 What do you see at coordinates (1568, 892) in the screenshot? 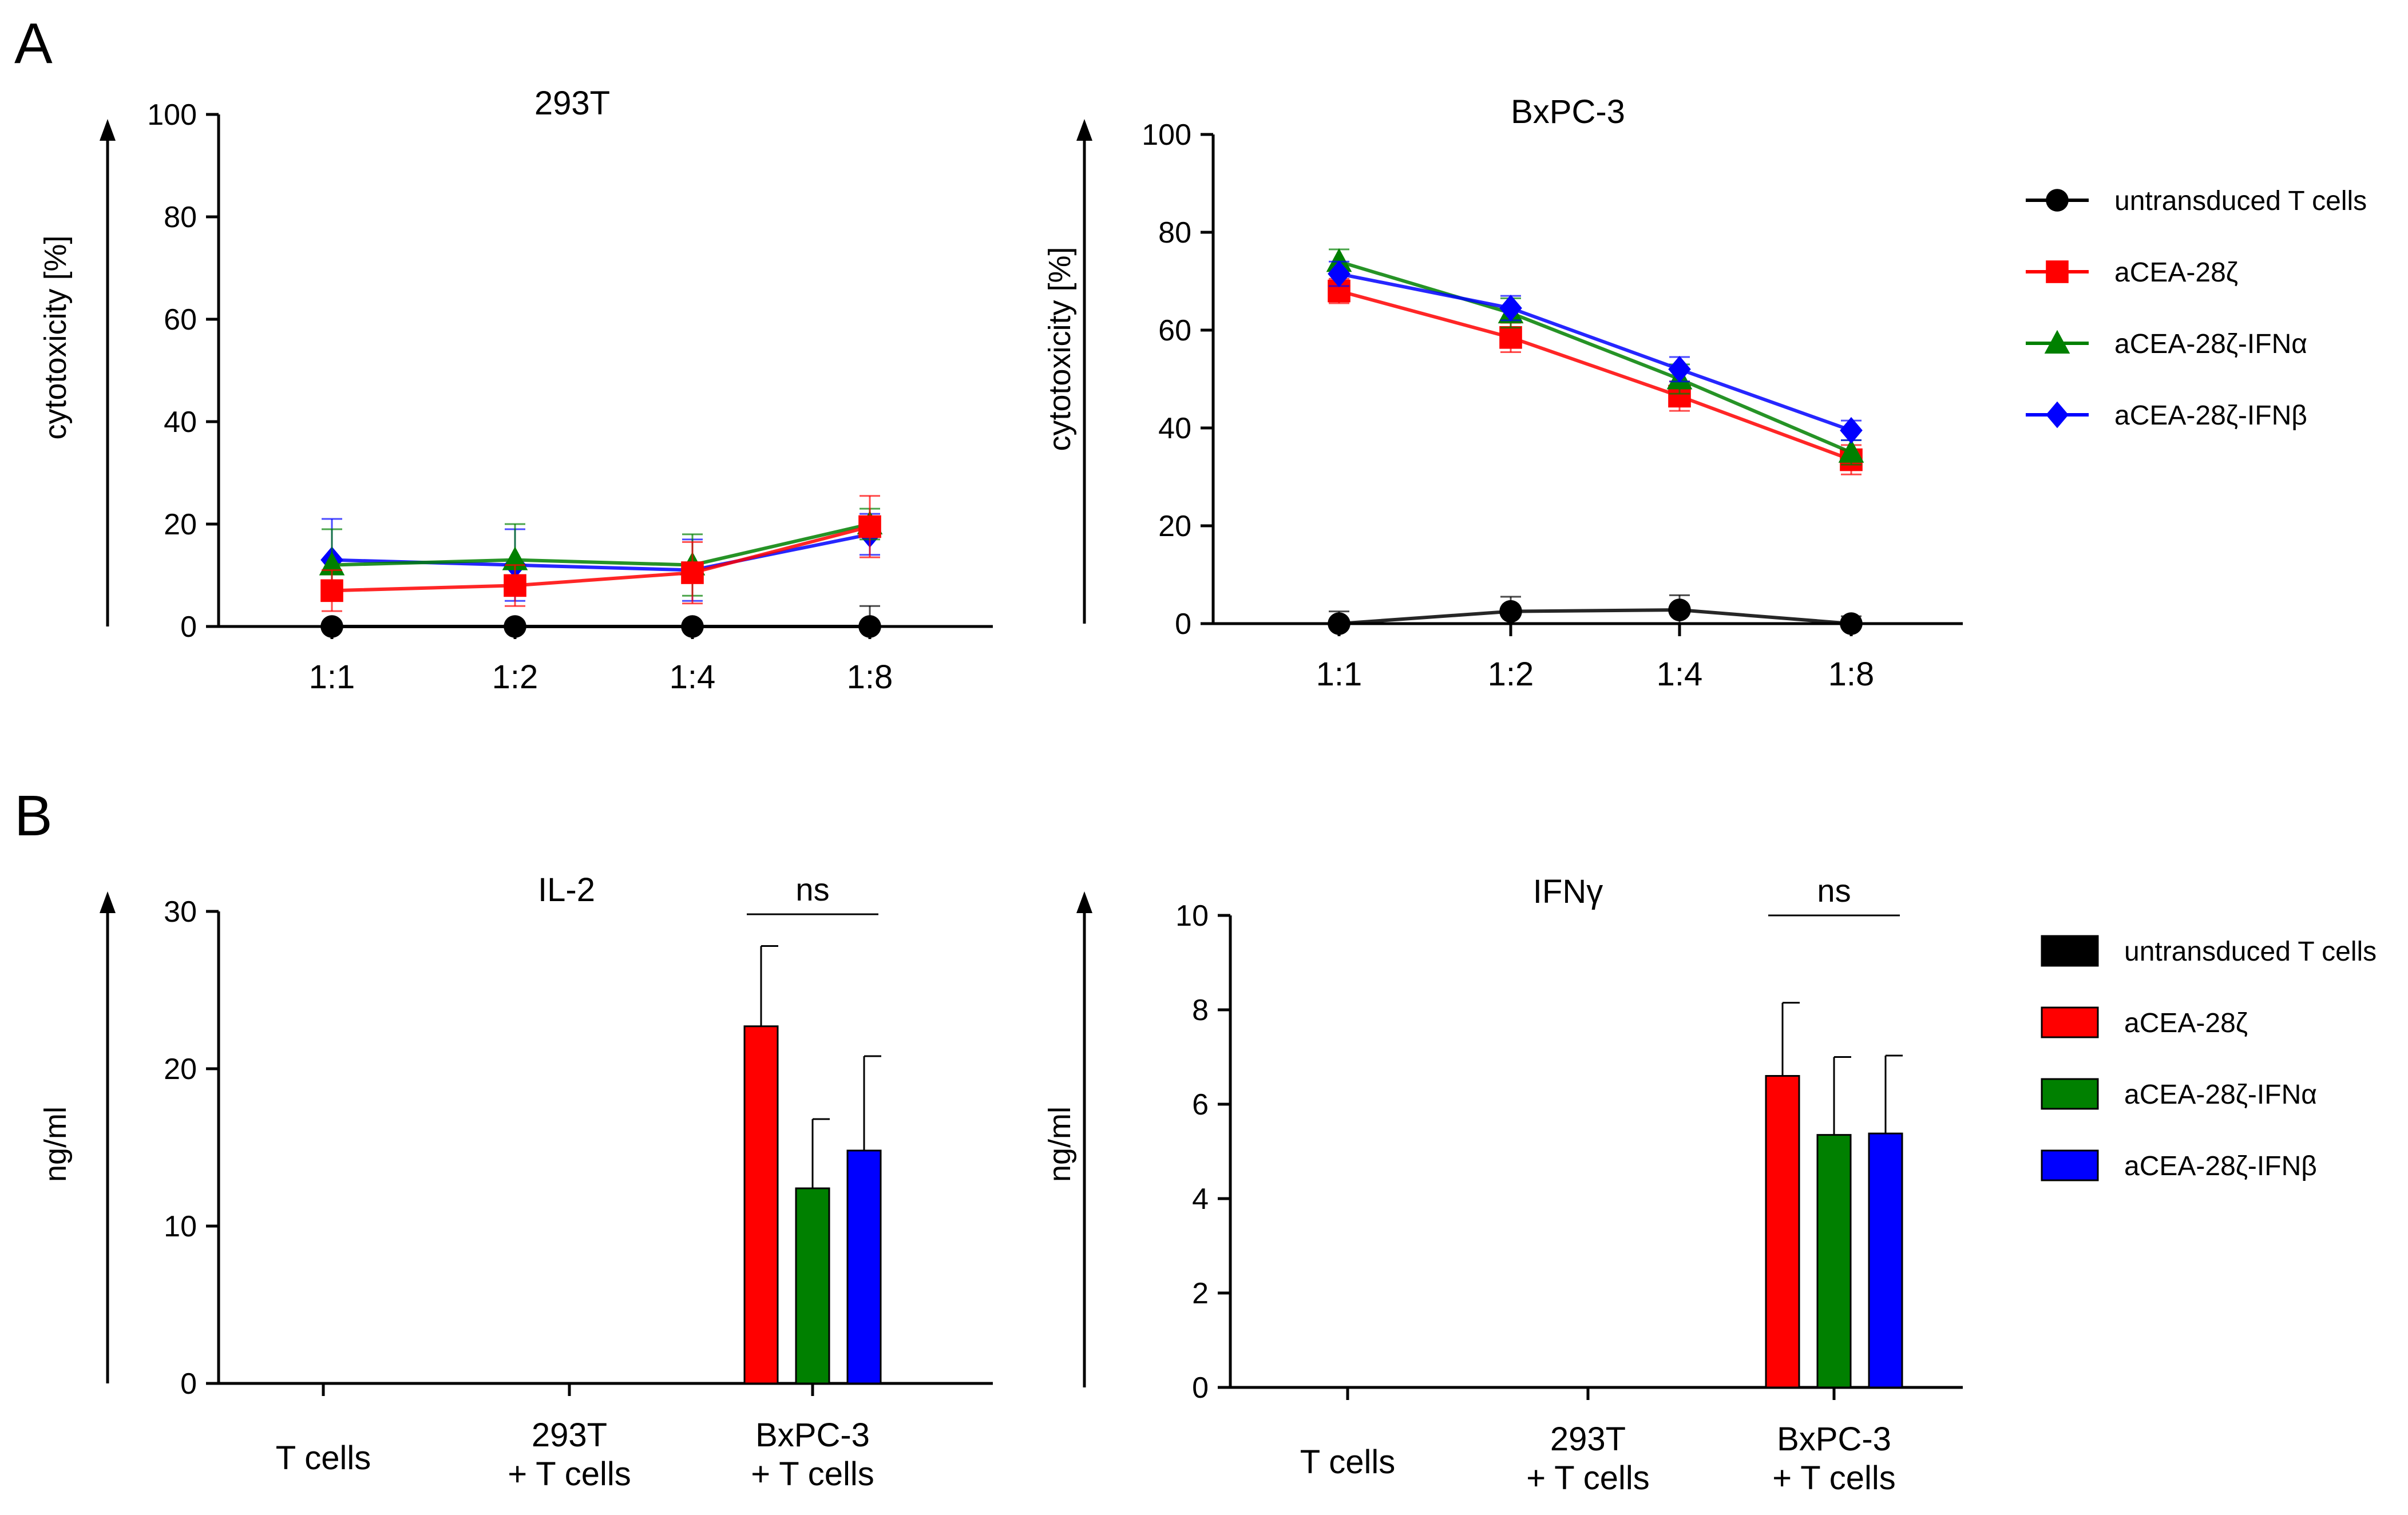
I see `chart-title: IFNγ` at bounding box center [1568, 892].